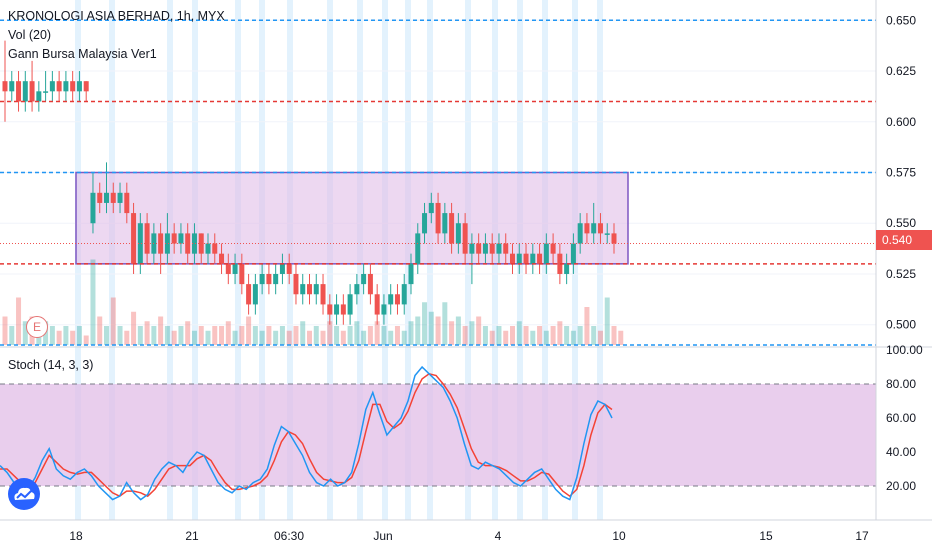 The width and height of the screenshot is (932, 550). What do you see at coordinates (37, 327) in the screenshot?
I see `earnings-badge: E` at bounding box center [37, 327].